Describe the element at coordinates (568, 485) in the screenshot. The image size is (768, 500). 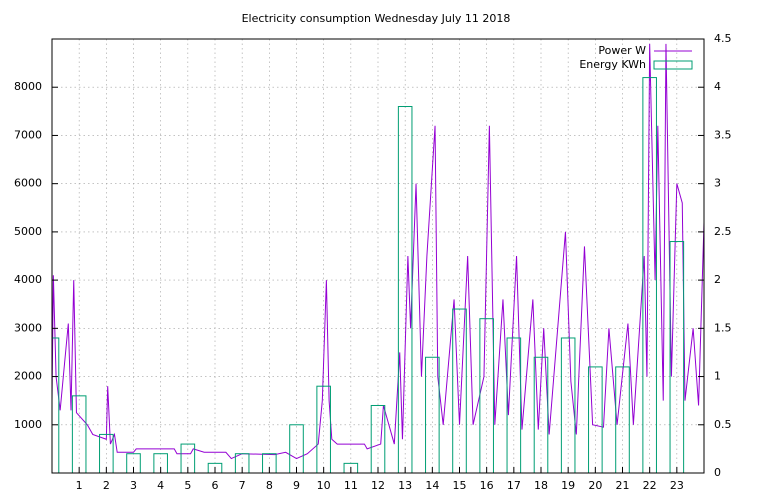
I see `x-tick-label: 19` at that location.